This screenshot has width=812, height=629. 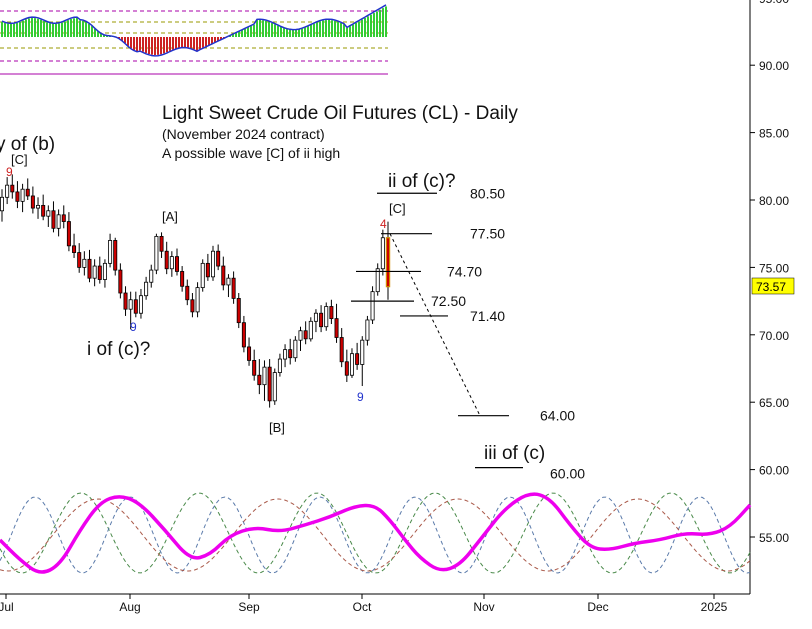 I want to click on x-axis-ticks: Jul Aug Sep Oct Nov Dec 2025, so click(x=364, y=604).